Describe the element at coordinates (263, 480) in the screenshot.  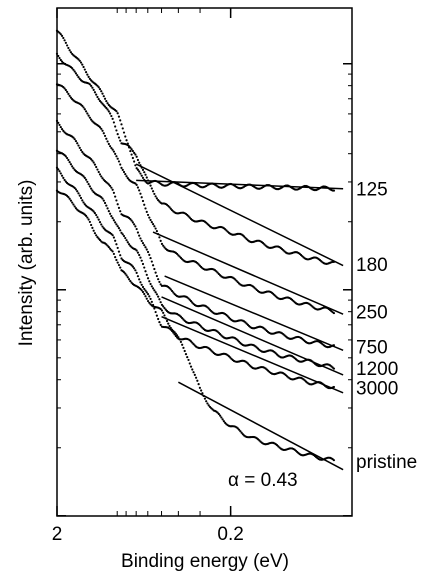
I see `alpha-annotation: α = 0.43` at that location.